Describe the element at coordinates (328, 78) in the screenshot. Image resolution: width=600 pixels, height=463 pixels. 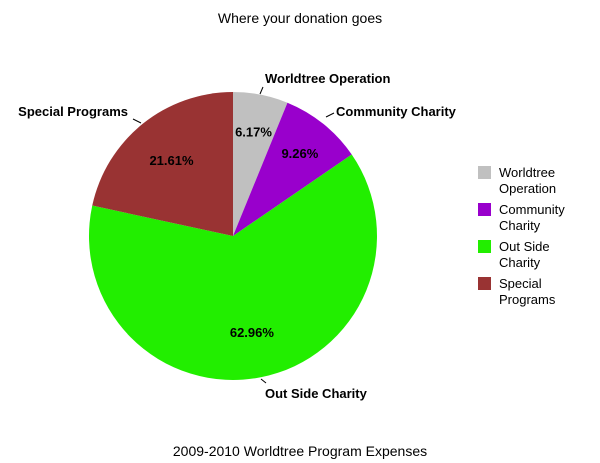
I see `slice-callout-label: Worldtree Operation` at that location.